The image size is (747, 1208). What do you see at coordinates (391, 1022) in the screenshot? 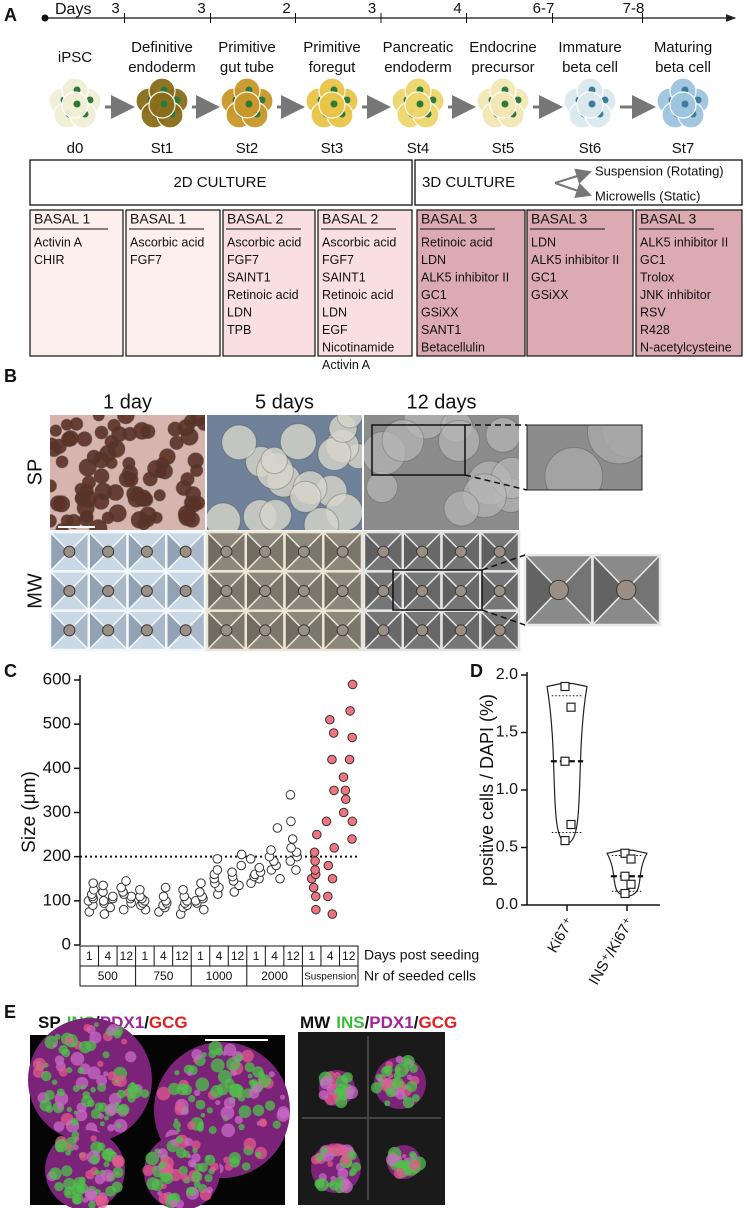
I see `heading-part: PDX1` at bounding box center [391, 1022].